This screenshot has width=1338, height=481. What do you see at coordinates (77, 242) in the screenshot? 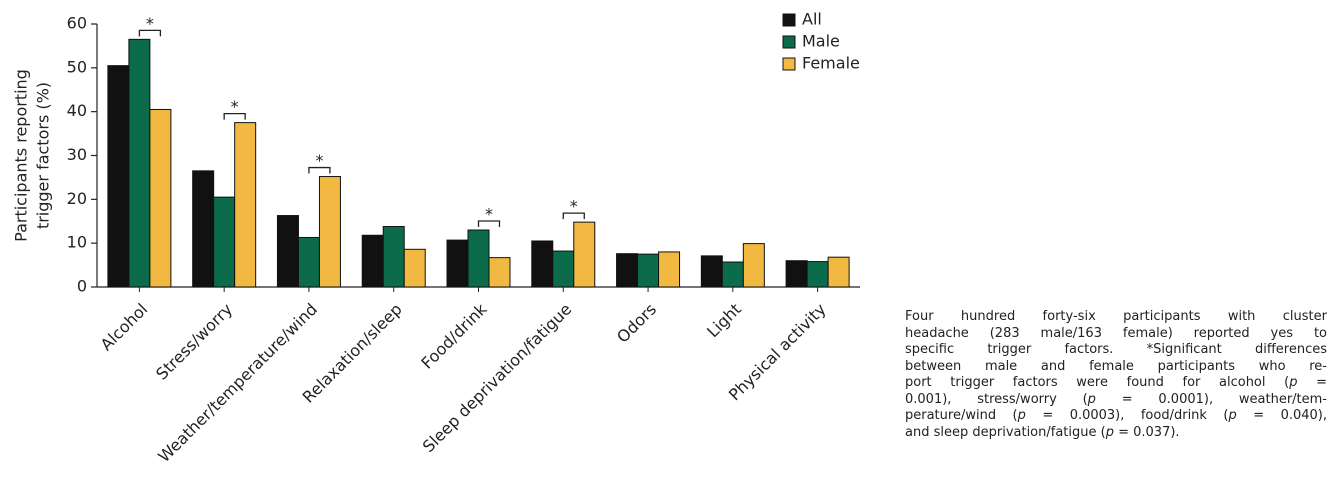
I see `y-tick-label: 10` at bounding box center [77, 242].